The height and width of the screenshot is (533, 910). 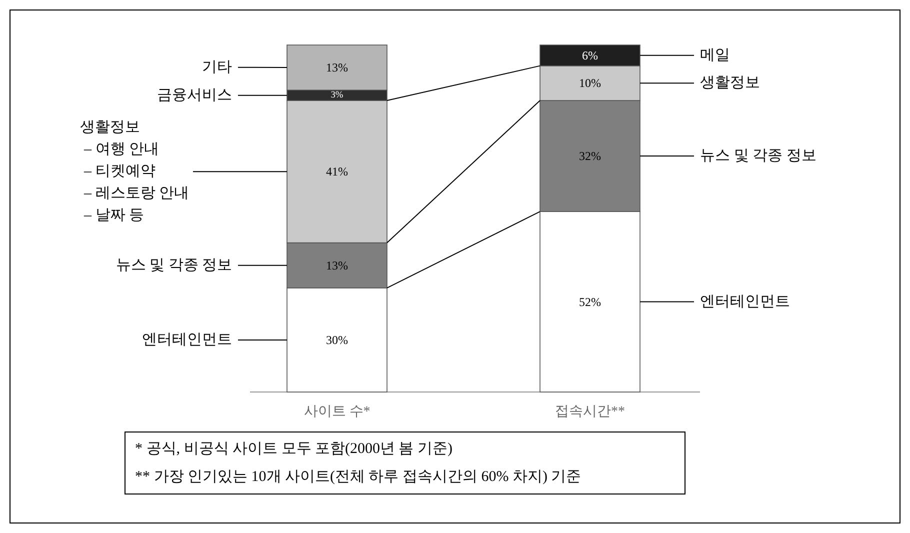 What do you see at coordinates (337, 339) in the screenshot?
I see `data-label: 30%` at bounding box center [337, 339].